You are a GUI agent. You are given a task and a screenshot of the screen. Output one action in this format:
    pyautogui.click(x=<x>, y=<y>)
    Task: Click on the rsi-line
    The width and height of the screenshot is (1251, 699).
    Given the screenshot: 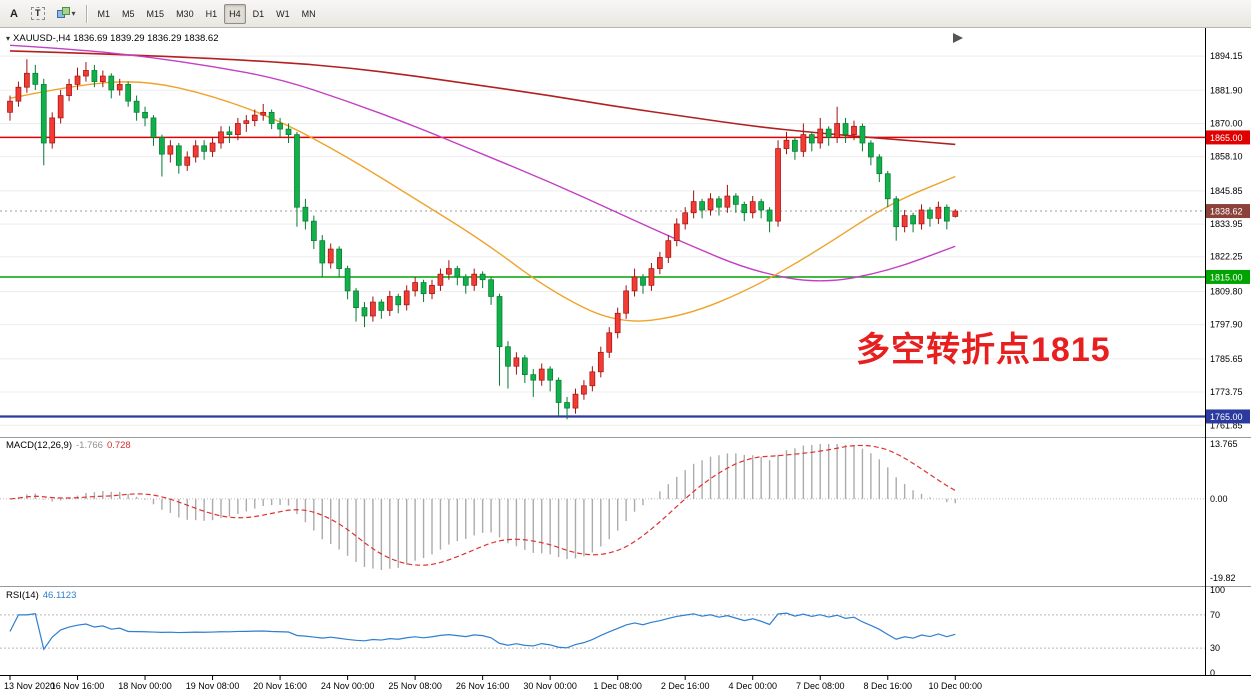 What is the action you would take?
    pyautogui.click(x=482, y=631)
    